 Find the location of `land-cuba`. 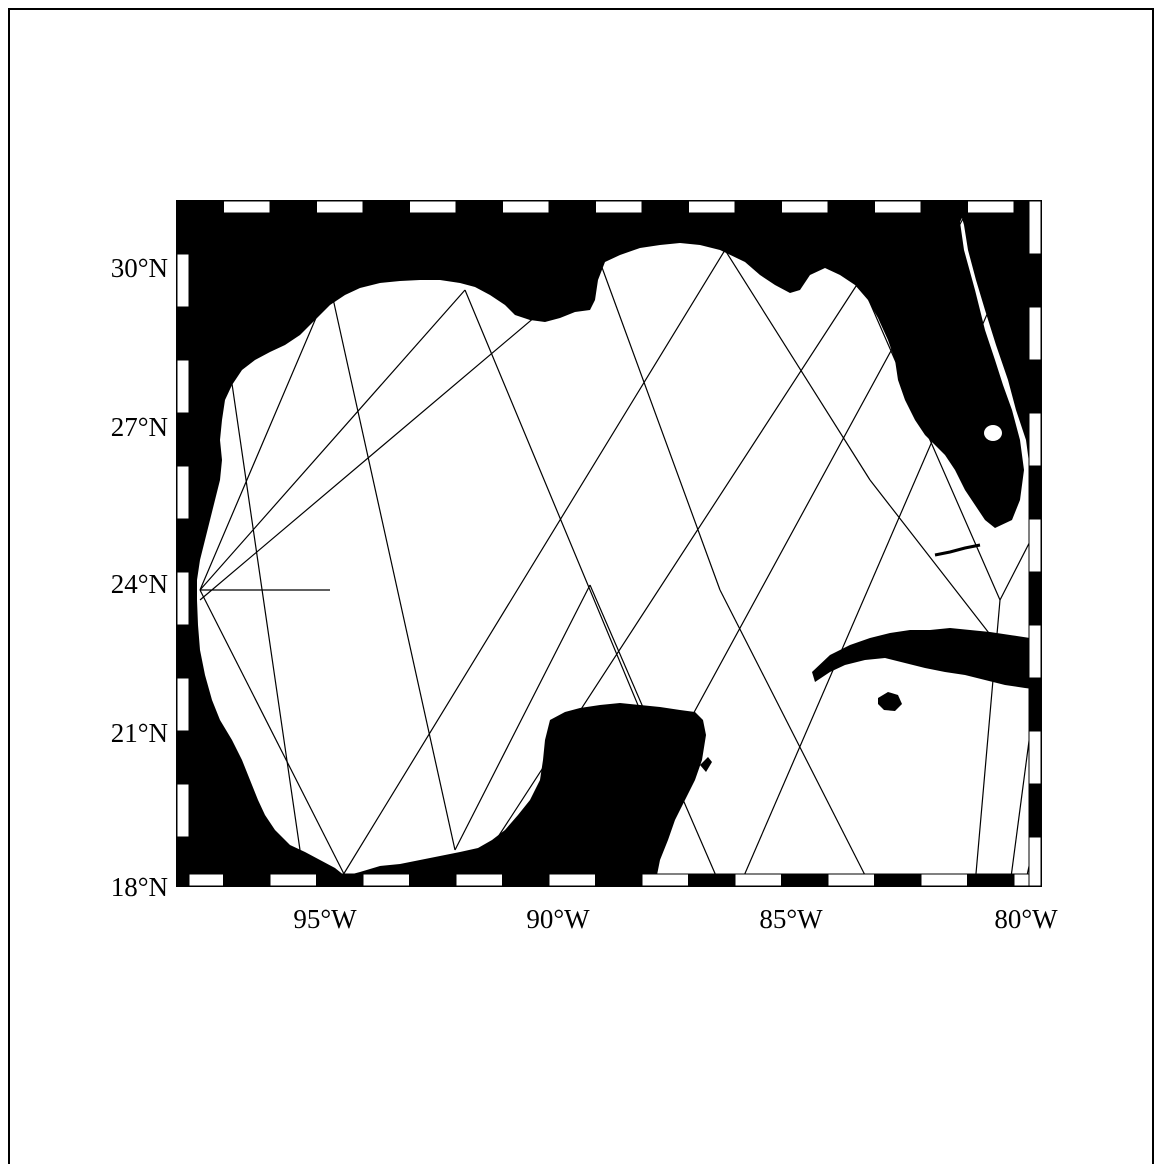

land-cuba is located at coordinates (926, 659).